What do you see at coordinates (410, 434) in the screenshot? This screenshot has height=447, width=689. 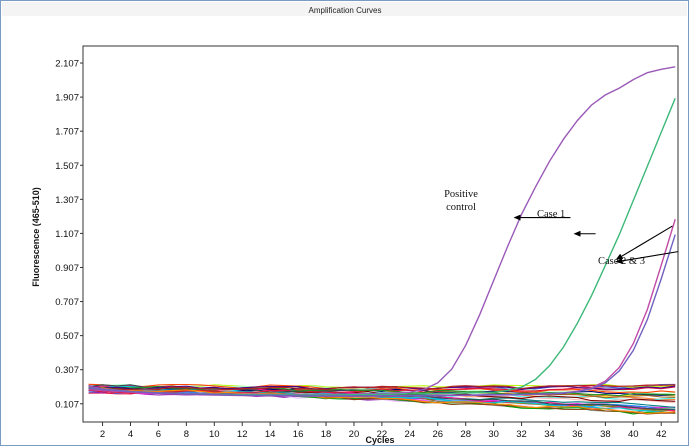 I see `x-tick-label: 24` at bounding box center [410, 434].